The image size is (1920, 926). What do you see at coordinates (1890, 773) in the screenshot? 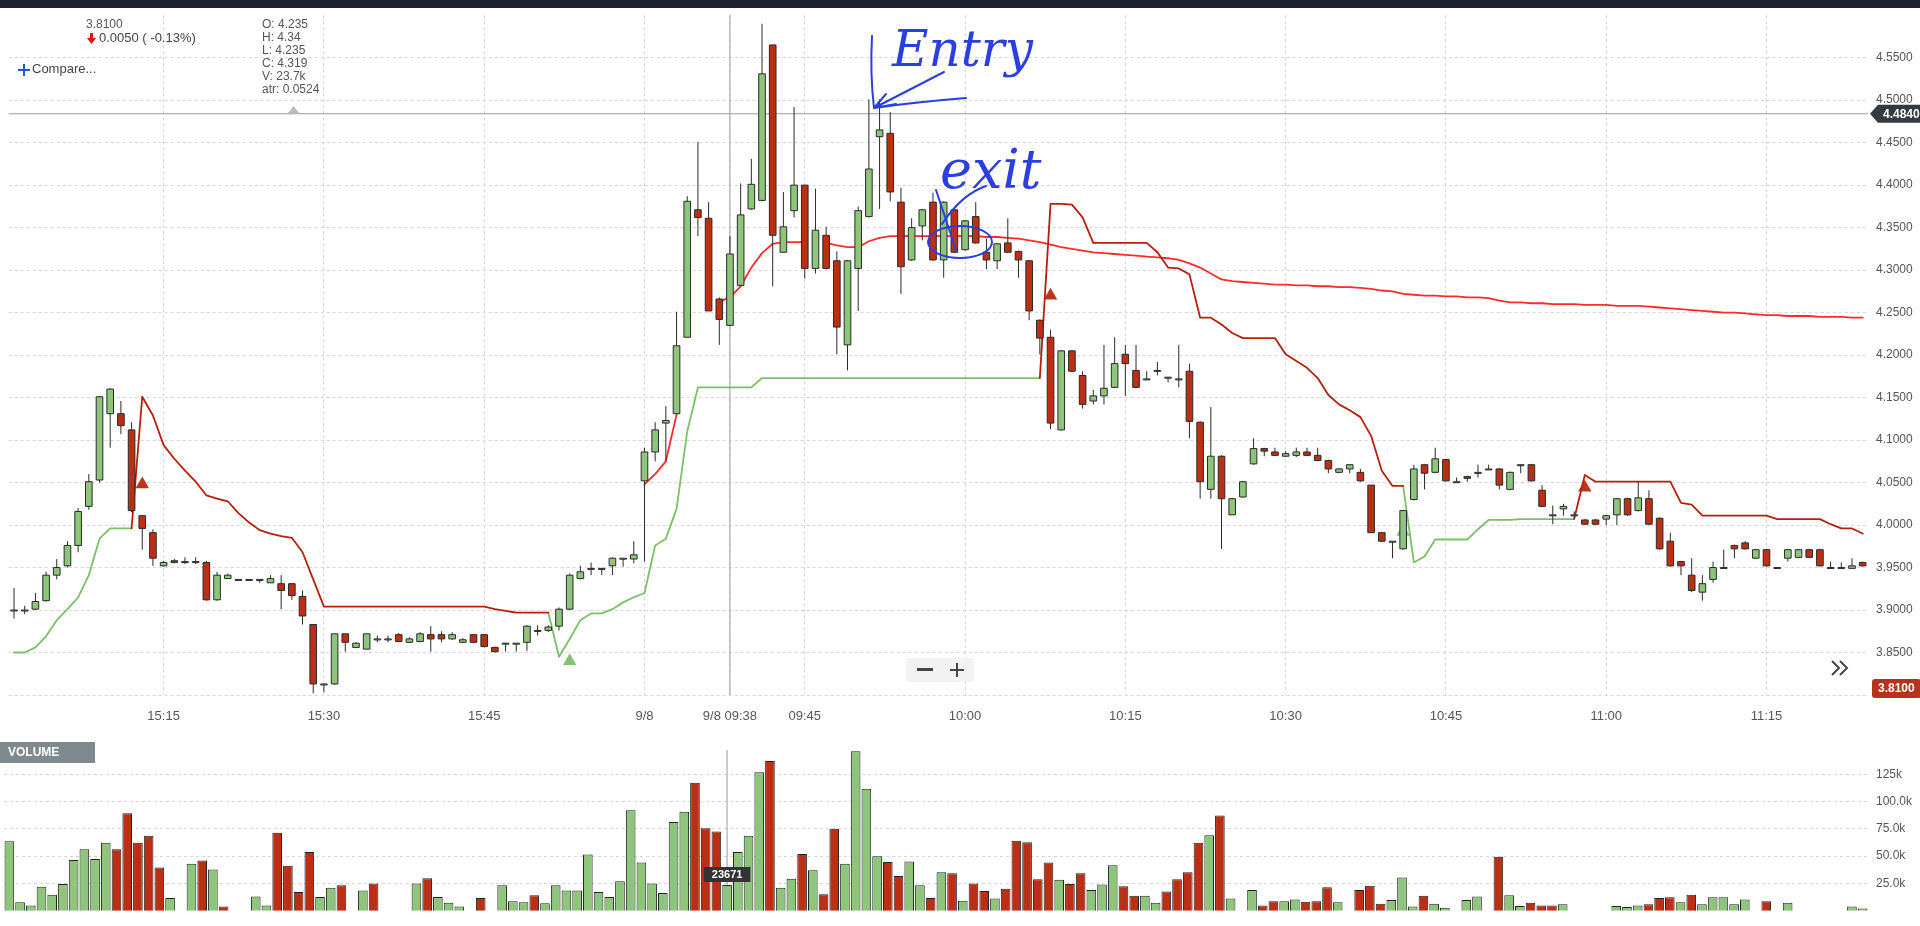
I see `y-tick-label: 125k` at bounding box center [1890, 773].